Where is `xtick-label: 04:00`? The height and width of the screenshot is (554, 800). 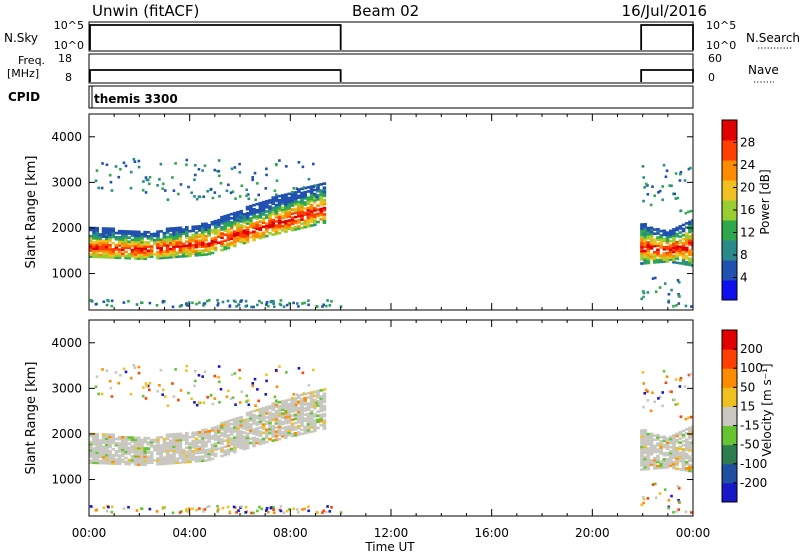 xtick-label: 04:00 is located at coordinates (189, 533).